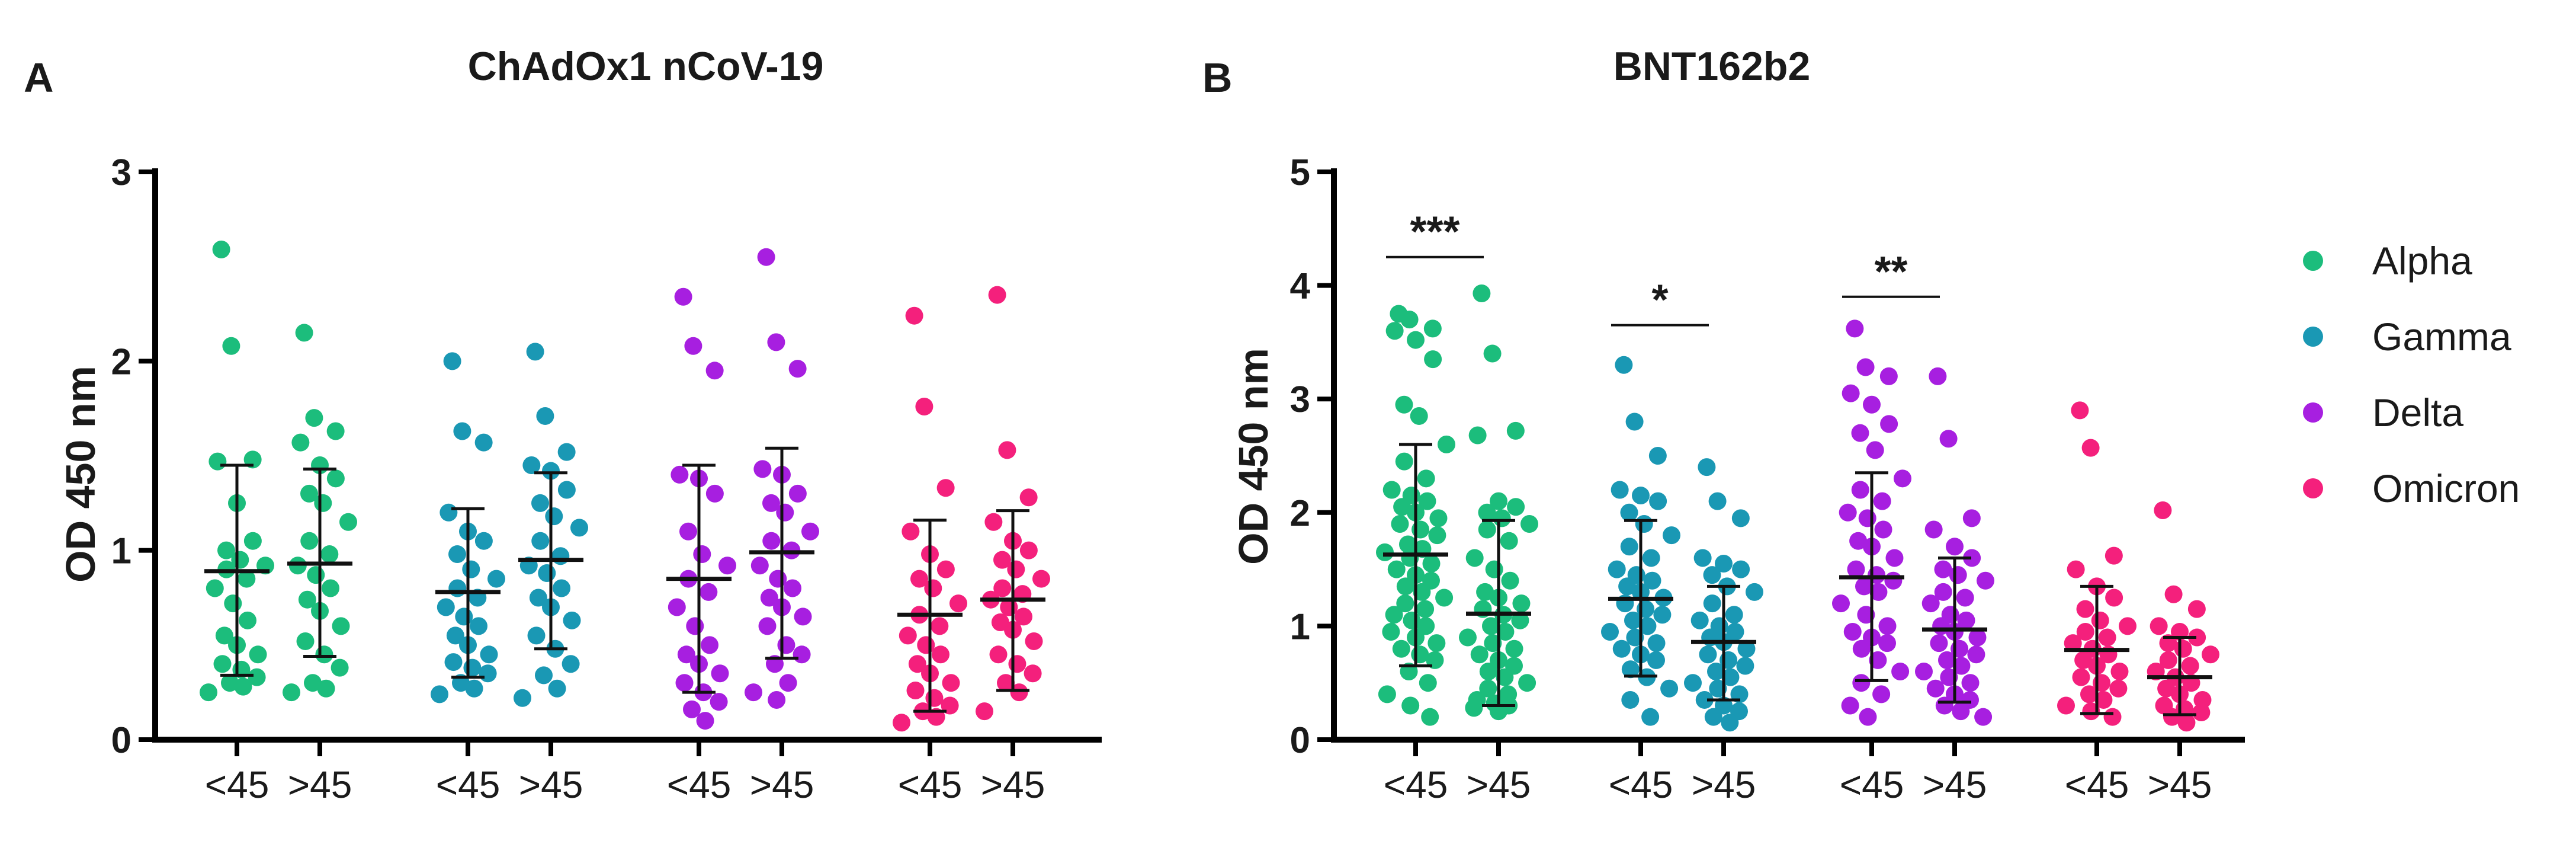 This screenshot has height=841, width=2576. Describe the element at coordinates (2417, 412) in the screenshot. I see `legend-label: Delta` at that location.